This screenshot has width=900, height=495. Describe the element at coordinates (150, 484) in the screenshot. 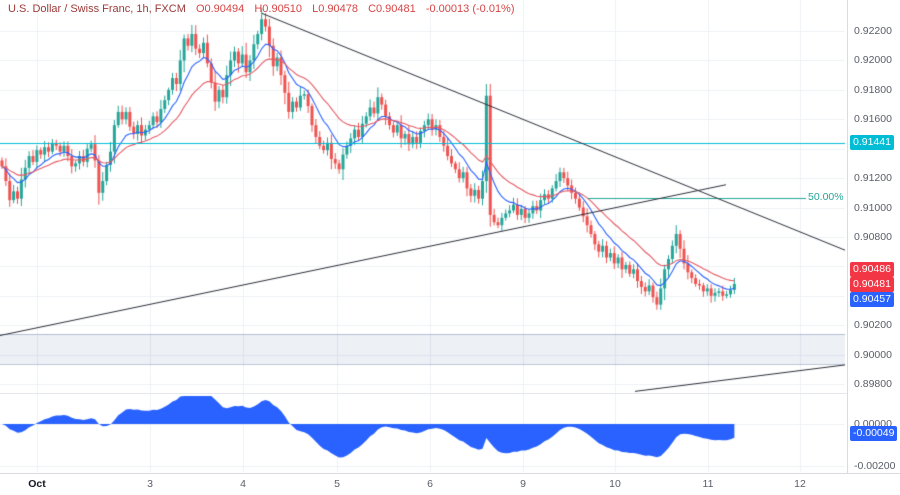

I see `time-axis-label: 3` at that location.